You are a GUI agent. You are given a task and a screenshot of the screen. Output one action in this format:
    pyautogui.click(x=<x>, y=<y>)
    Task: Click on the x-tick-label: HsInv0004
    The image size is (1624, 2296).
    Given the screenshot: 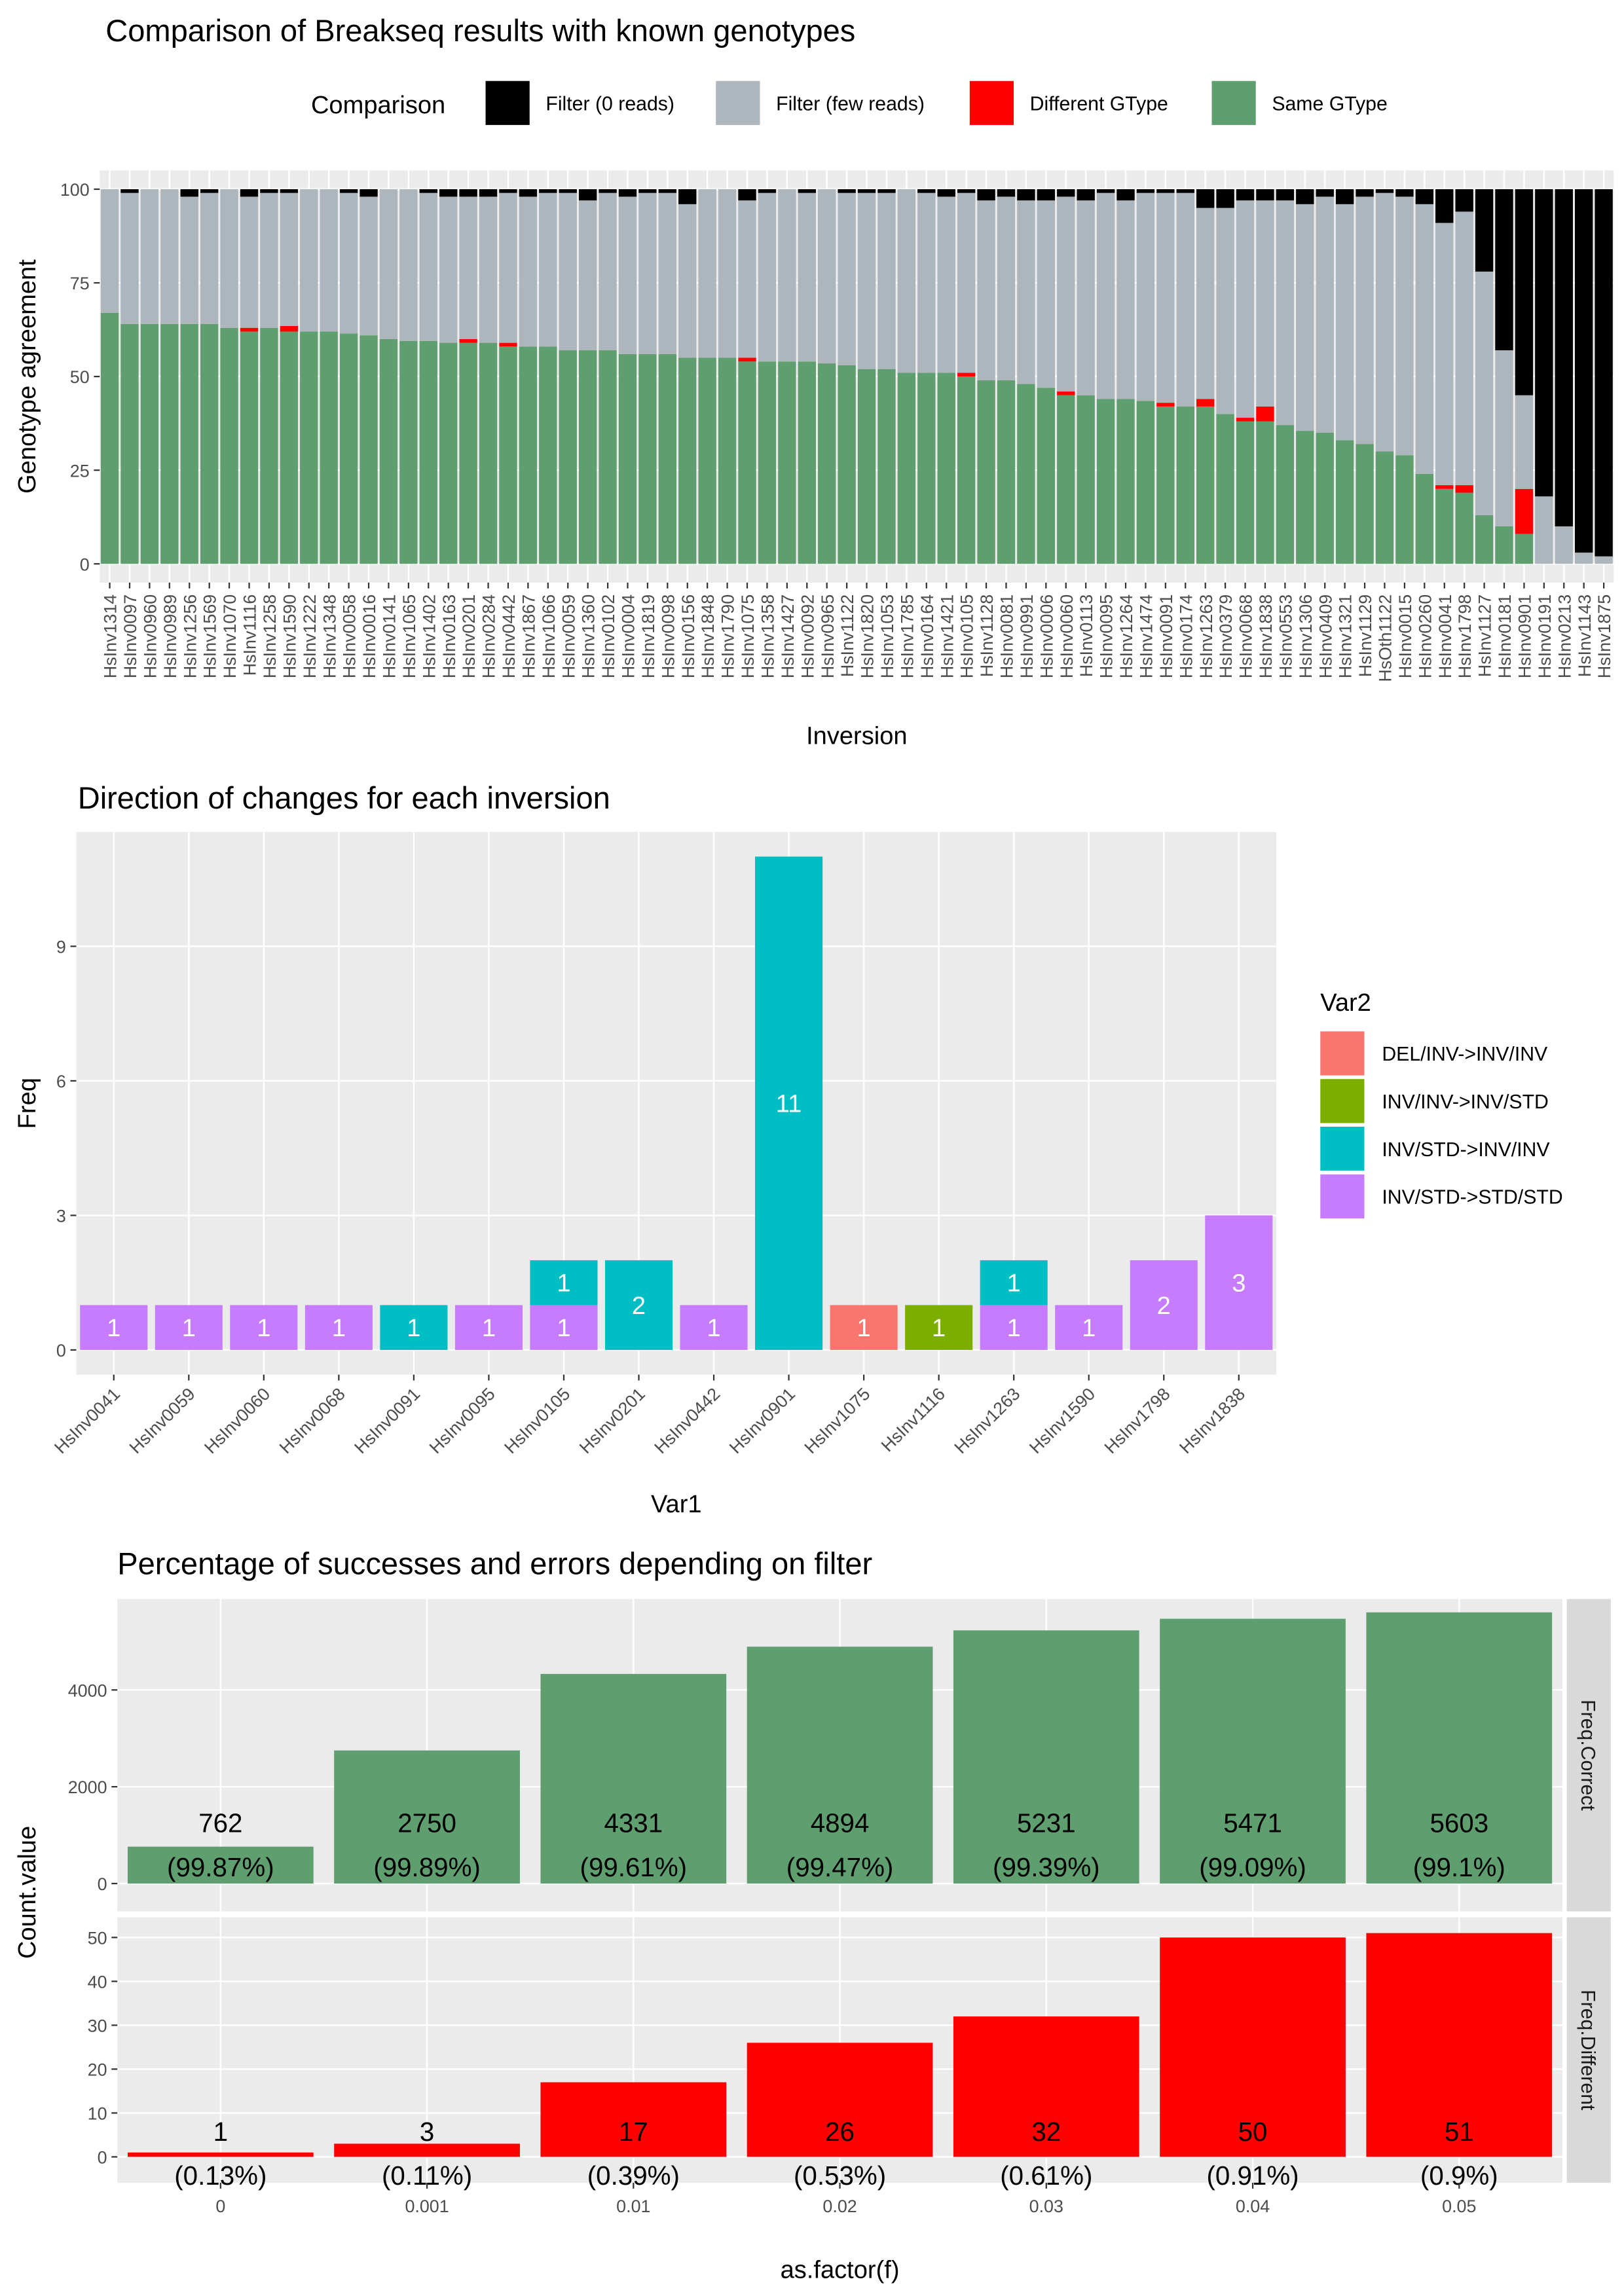 What is the action you would take?
    pyautogui.click(x=628, y=636)
    